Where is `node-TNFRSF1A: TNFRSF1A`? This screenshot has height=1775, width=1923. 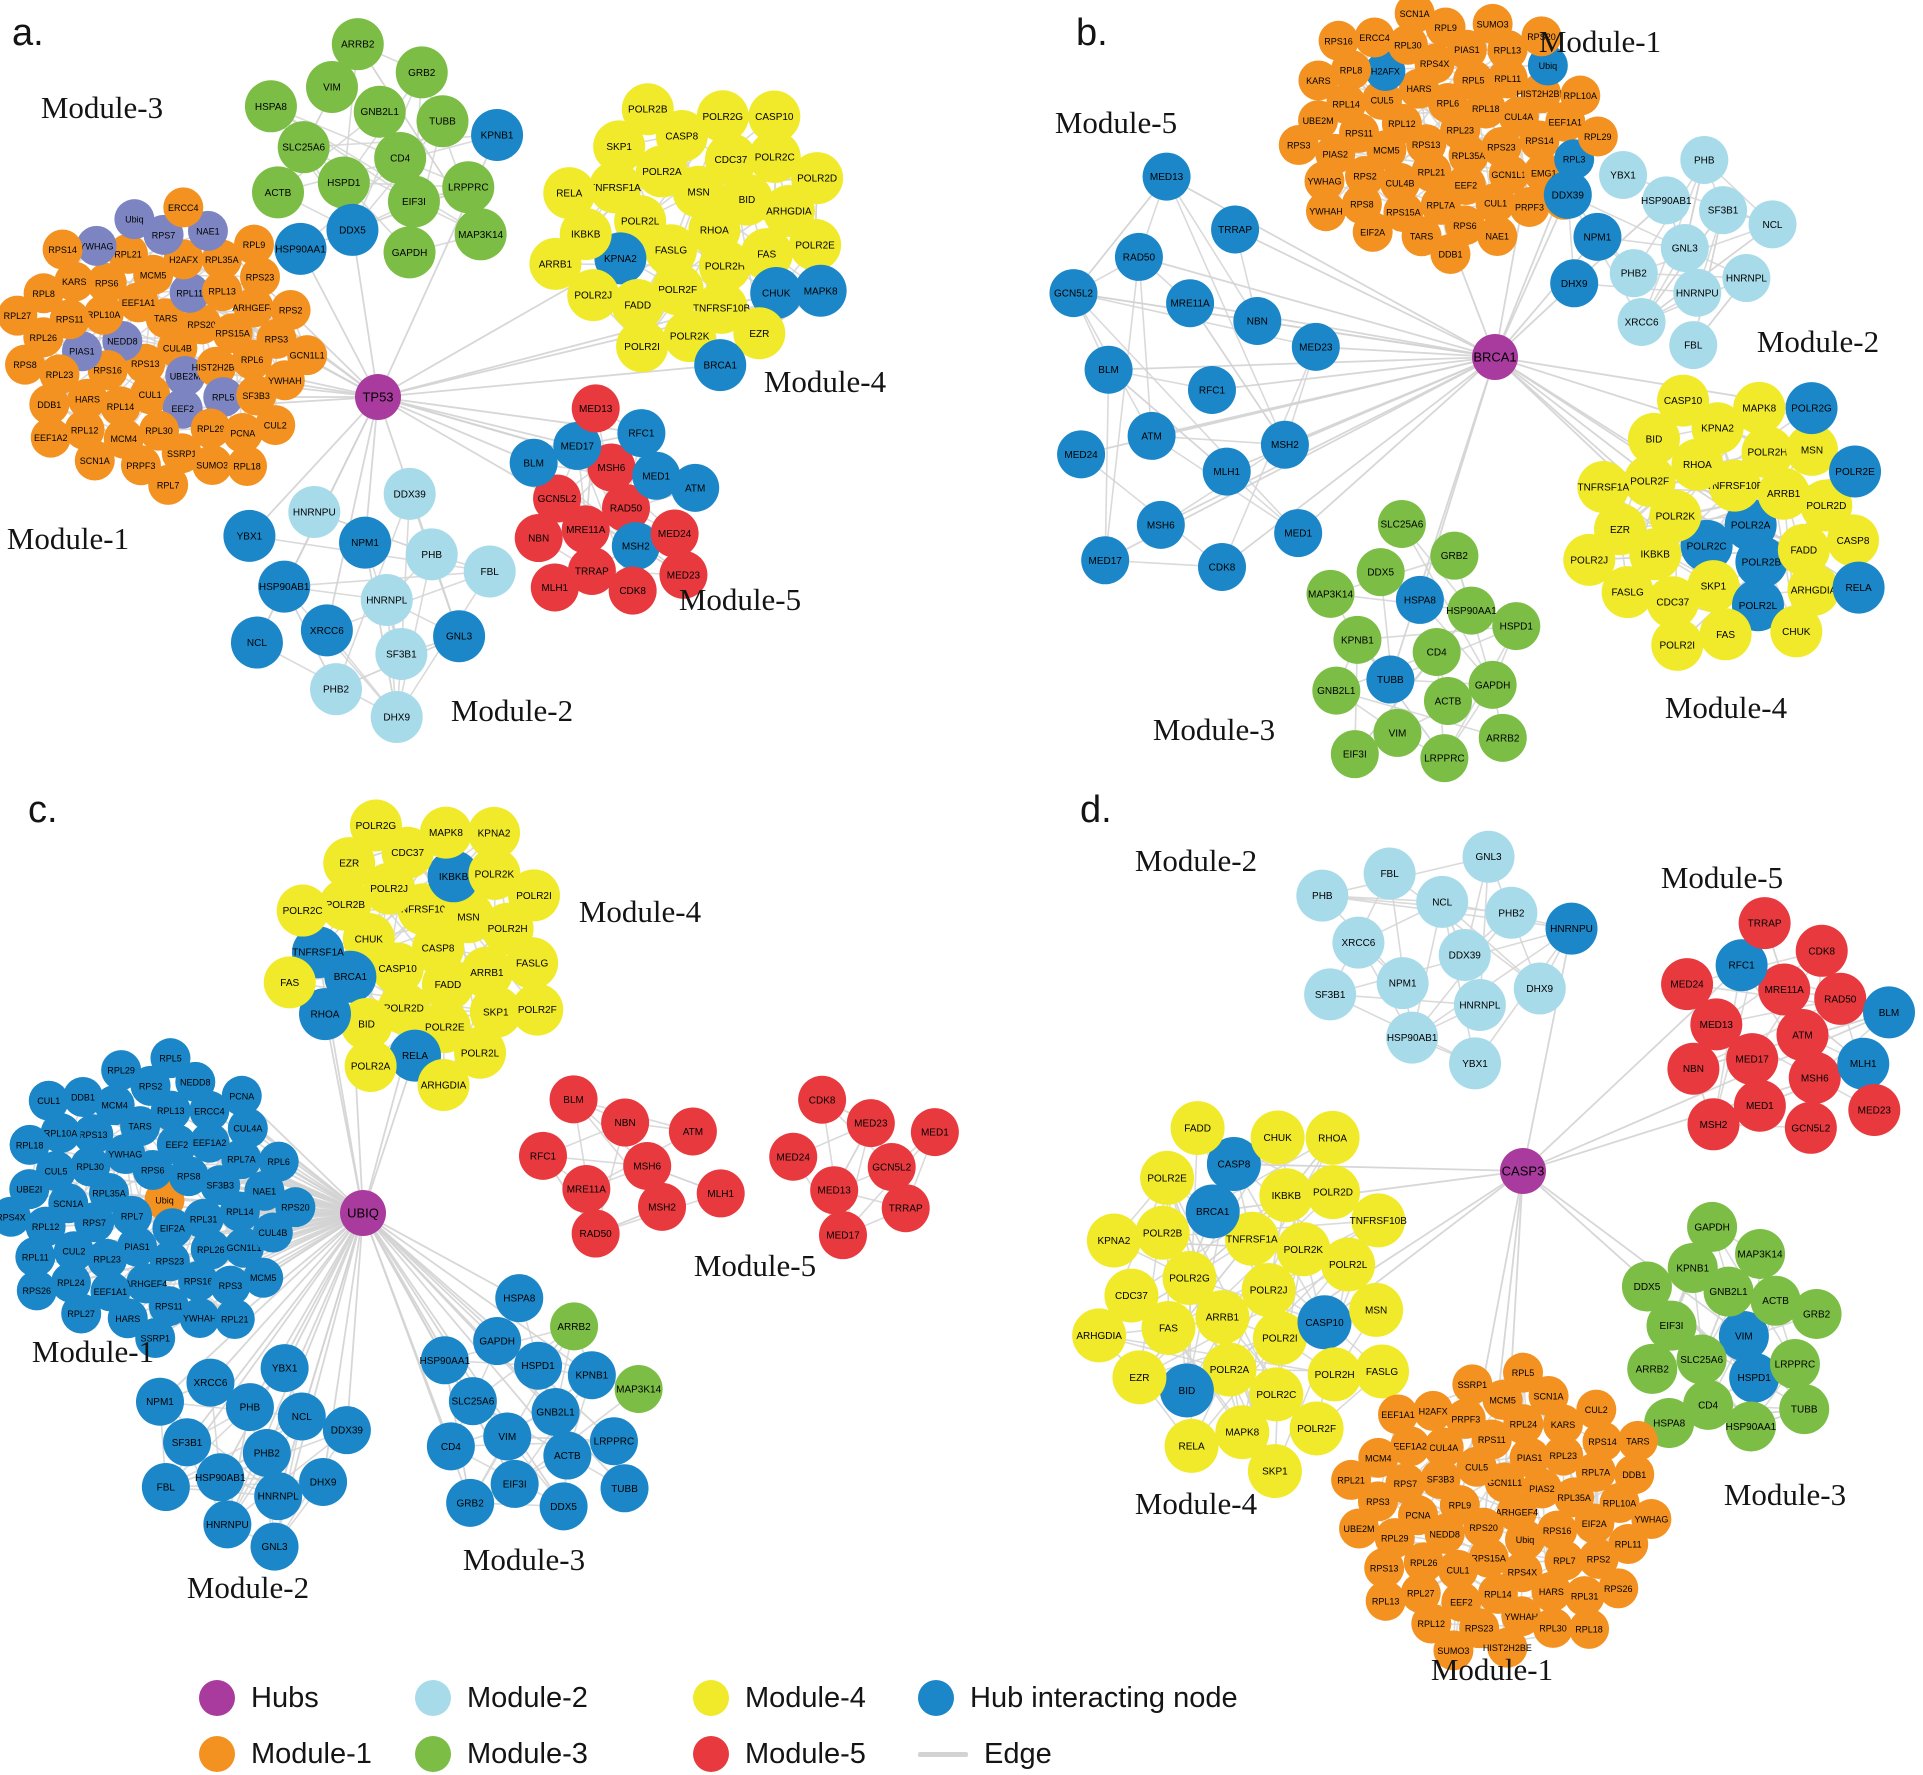
node-TNFRSF1A: TNFRSF1A is located at coordinates (1603, 486).